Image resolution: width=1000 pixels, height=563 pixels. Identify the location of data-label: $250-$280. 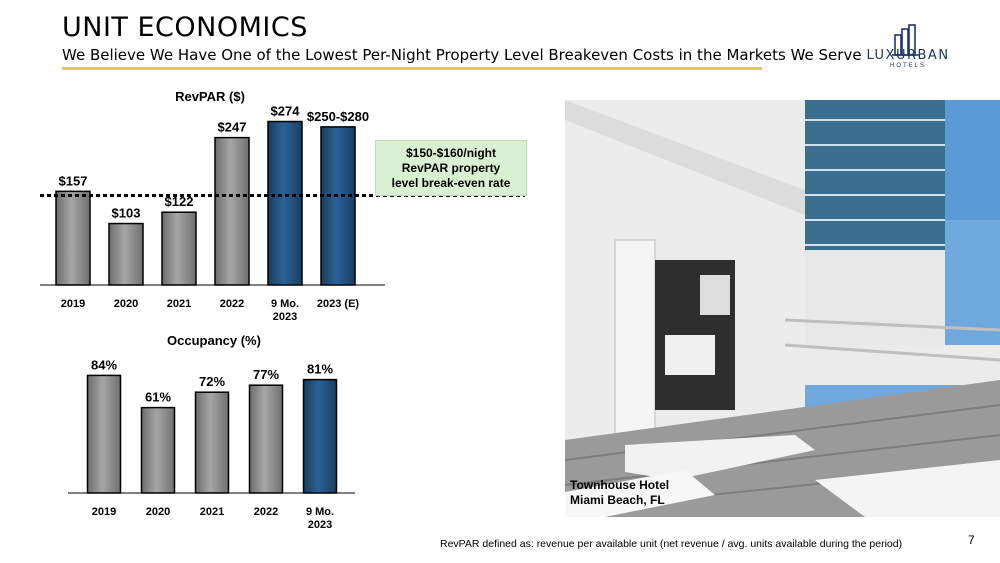
(338, 116).